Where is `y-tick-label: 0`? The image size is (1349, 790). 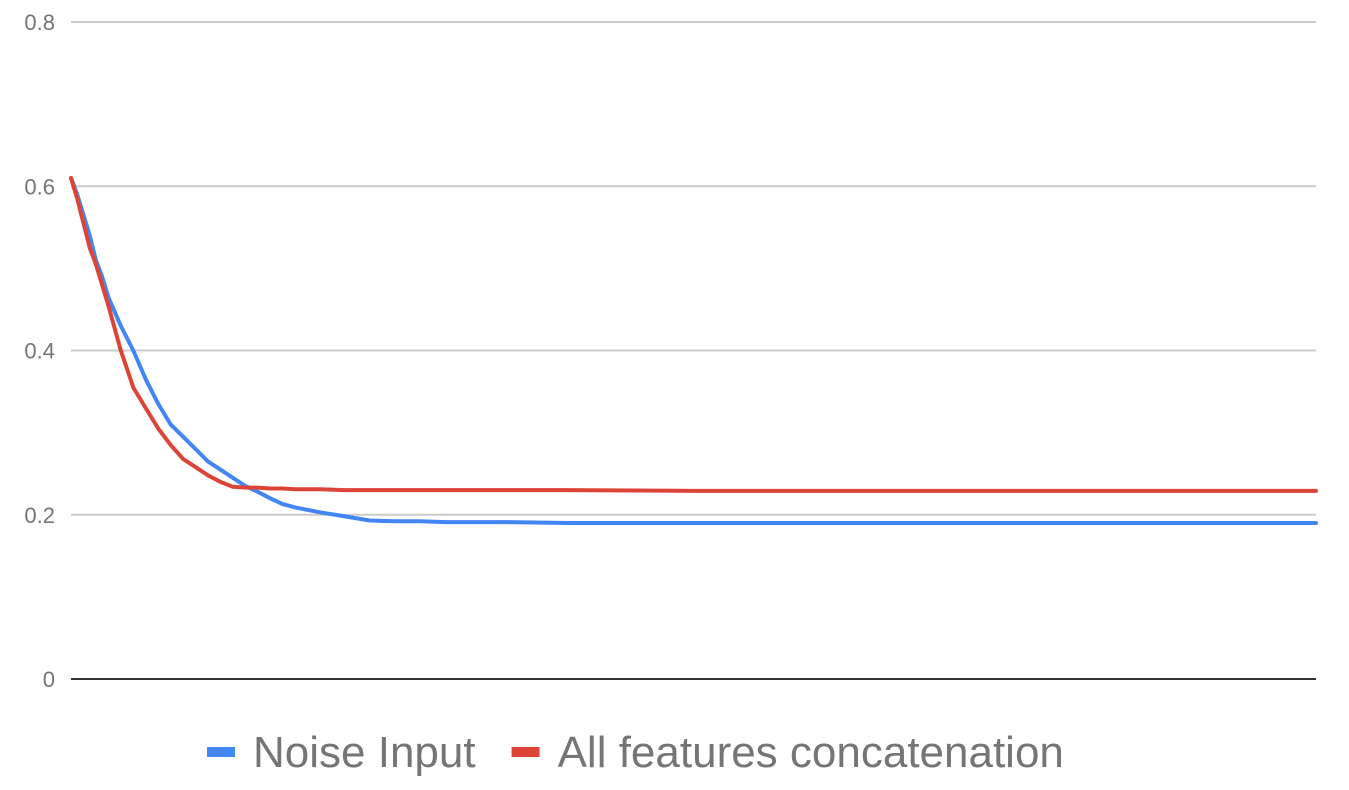
y-tick-label: 0 is located at coordinates (49, 679).